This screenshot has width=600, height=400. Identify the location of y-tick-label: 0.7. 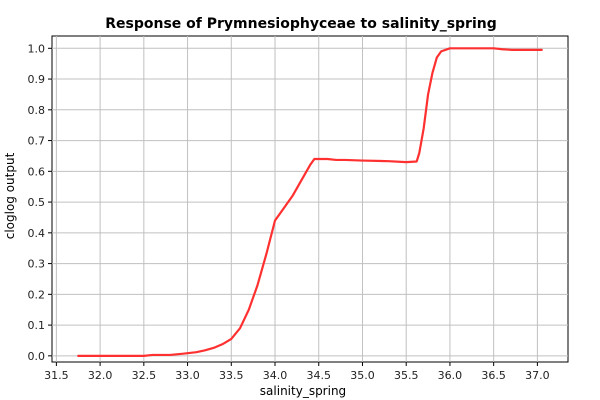
(37, 141).